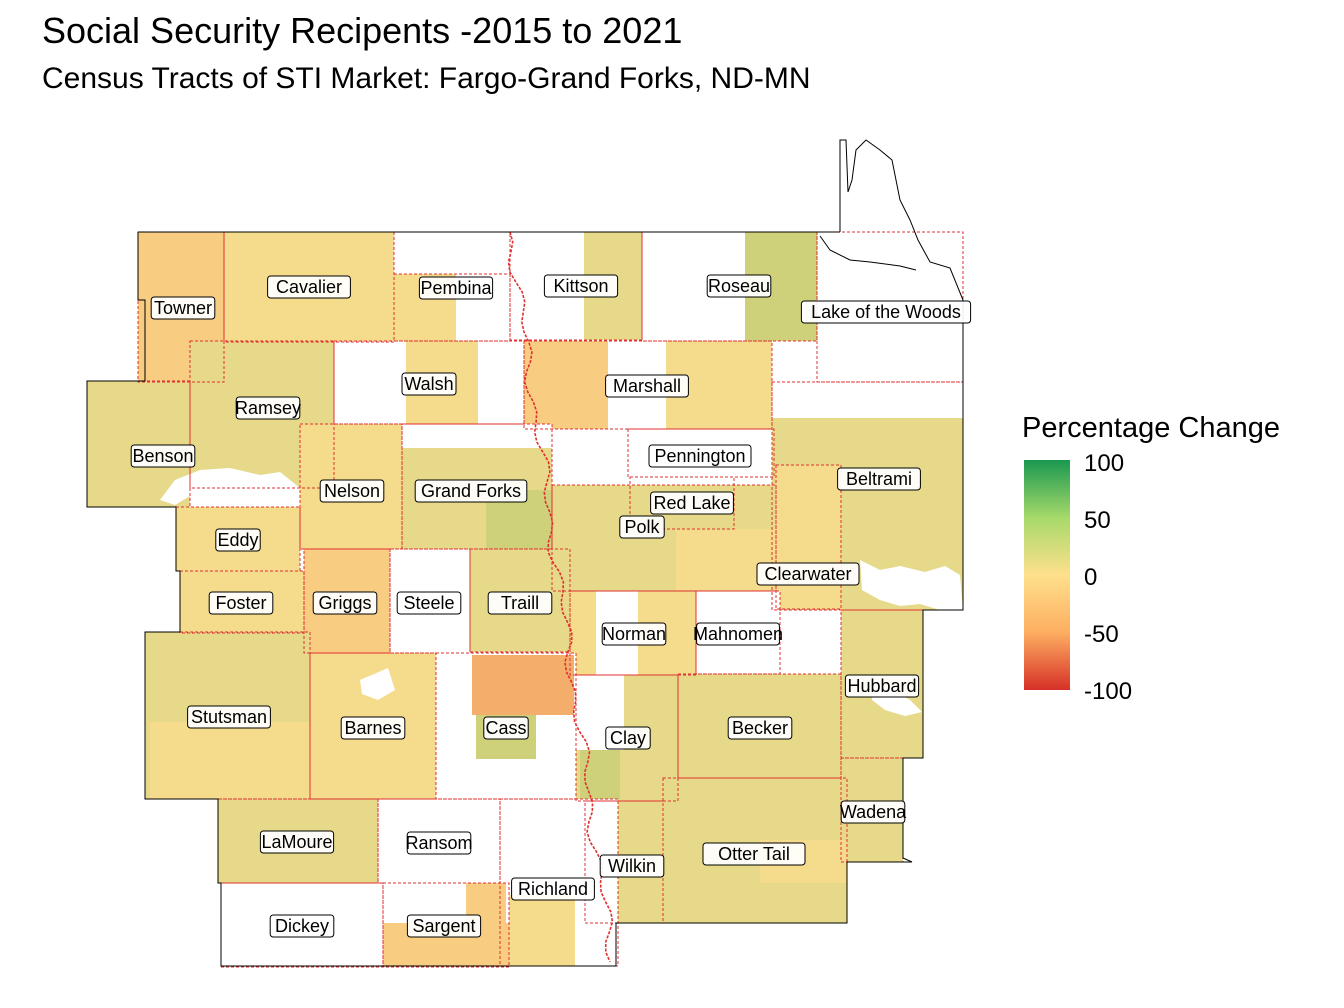 The width and height of the screenshot is (1344, 1008). I want to click on county-label-text: Sargent, so click(443, 926).